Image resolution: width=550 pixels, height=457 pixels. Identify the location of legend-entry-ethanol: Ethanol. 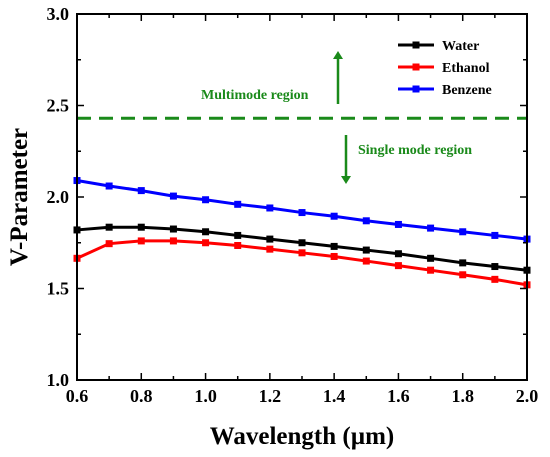
(444, 68).